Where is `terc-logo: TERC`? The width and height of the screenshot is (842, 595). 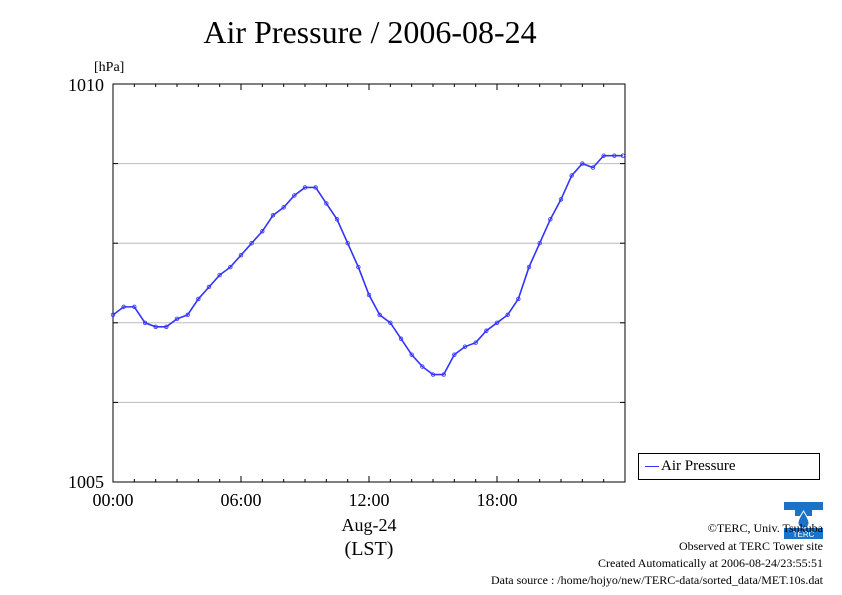
terc-logo: TERC is located at coordinates (803, 520).